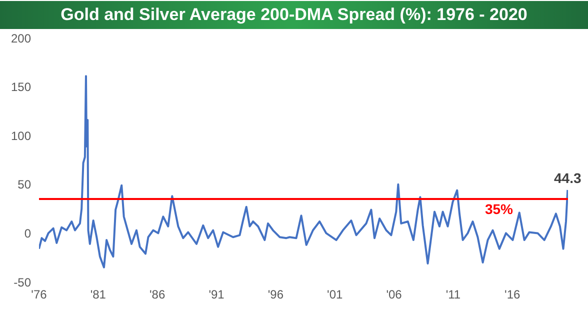 The height and width of the screenshot is (315, 588). Describe the element at coordinates (568, 178) in the screenshot. I see `annotation: 44.3` at that location.